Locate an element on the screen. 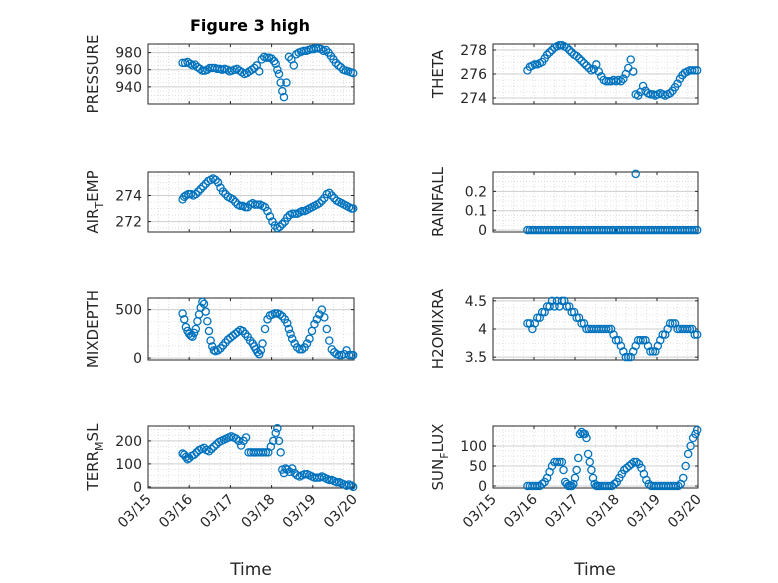 The image size is (778, 583). y-tick-label: 960 is located at coordinates (128, 71).